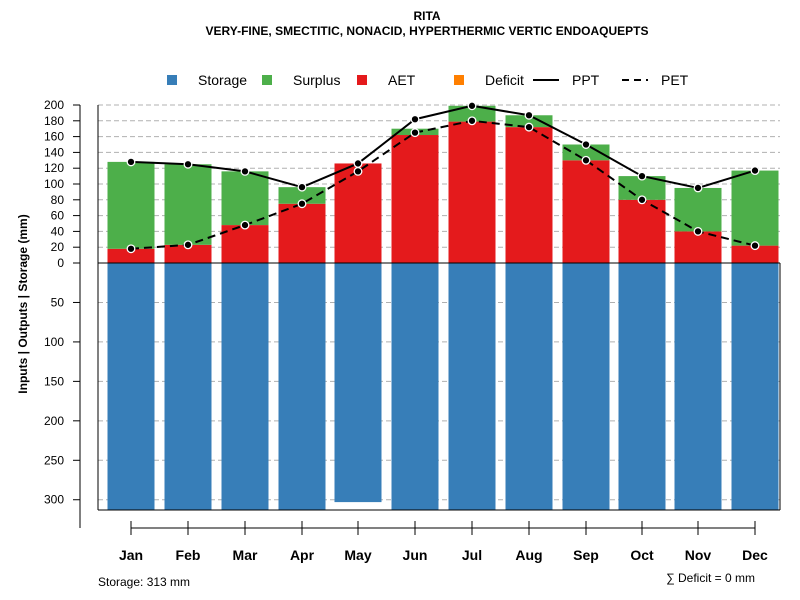 Image resolution: width=800 pixels, height=600 pixels. I want to click on x-tick-label: Jul, so click(472, 555).